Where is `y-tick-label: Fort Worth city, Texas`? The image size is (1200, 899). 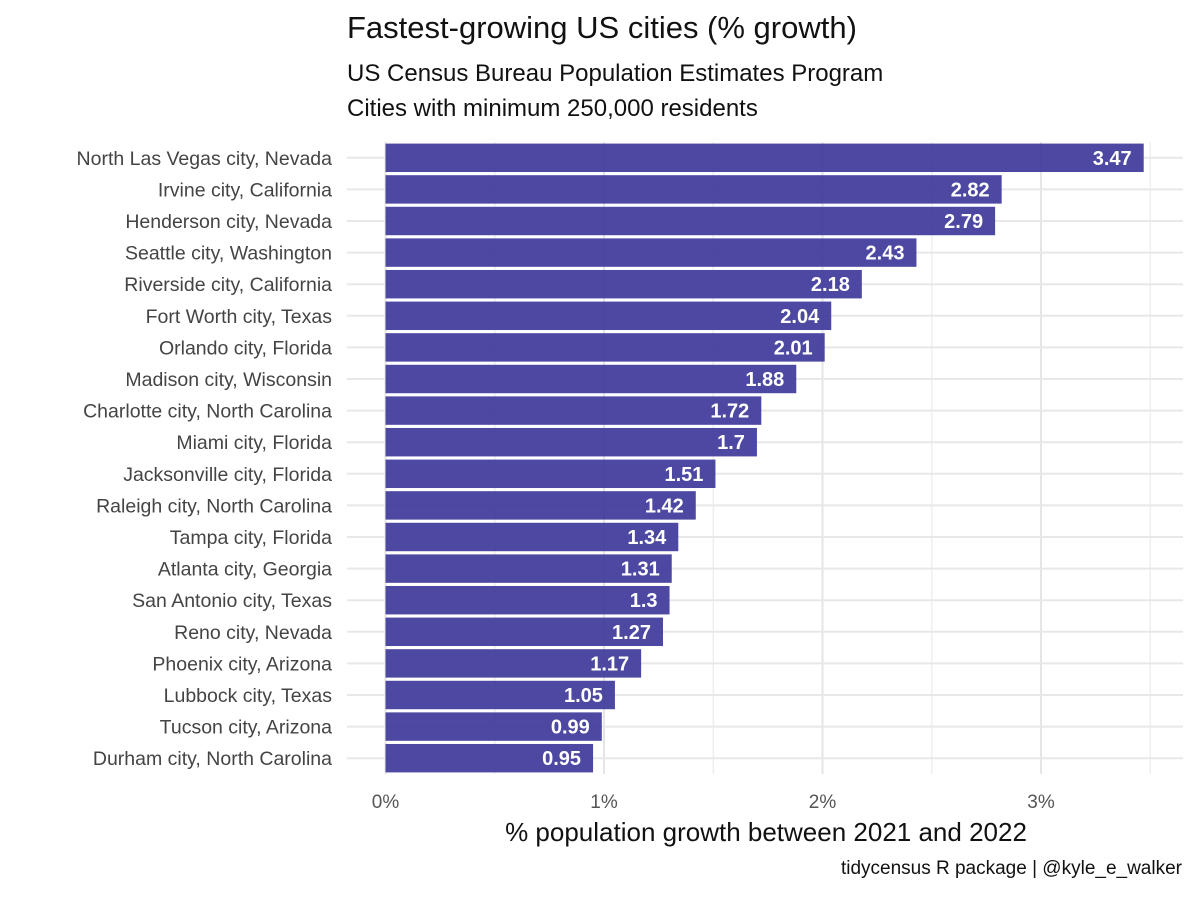 y-tick-label: Fort Worth city, Texas is located at coordinates (239, 317).